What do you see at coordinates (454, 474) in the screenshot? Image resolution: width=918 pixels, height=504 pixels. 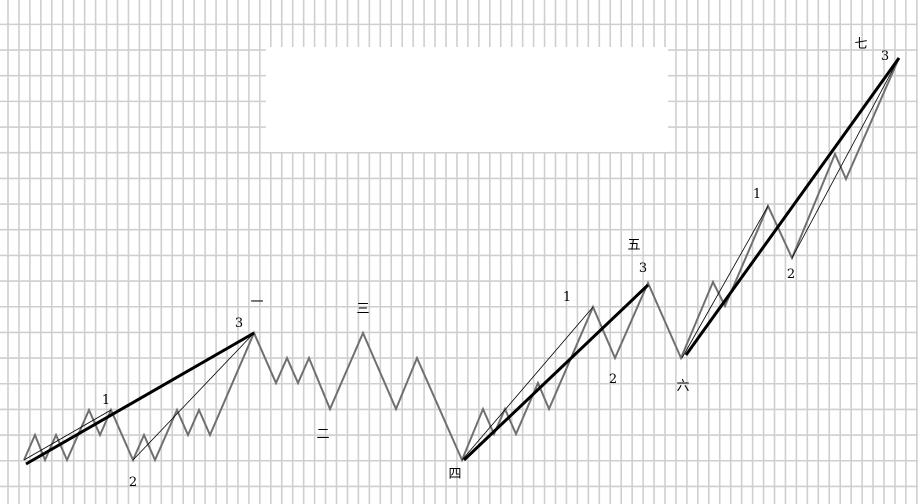 I see `wave-label: 四` at bounding box center [454, 474].